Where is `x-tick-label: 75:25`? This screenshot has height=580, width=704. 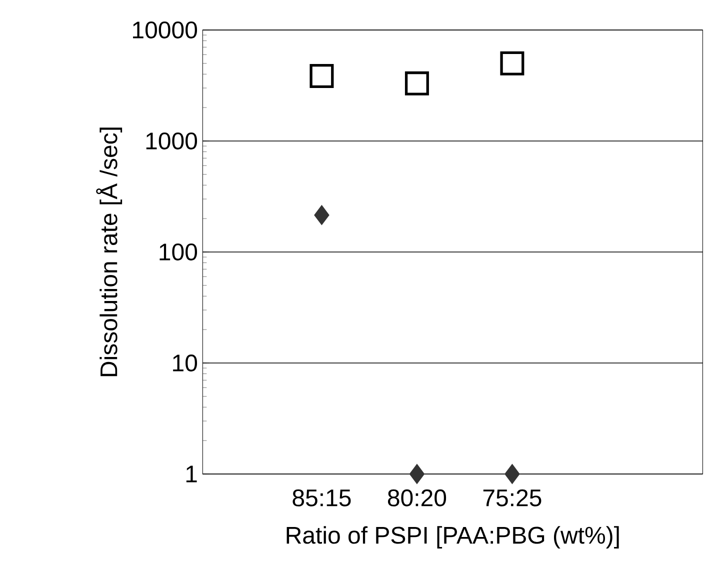 x-tick-label: 75:25 is located at coordinates (512, 497).